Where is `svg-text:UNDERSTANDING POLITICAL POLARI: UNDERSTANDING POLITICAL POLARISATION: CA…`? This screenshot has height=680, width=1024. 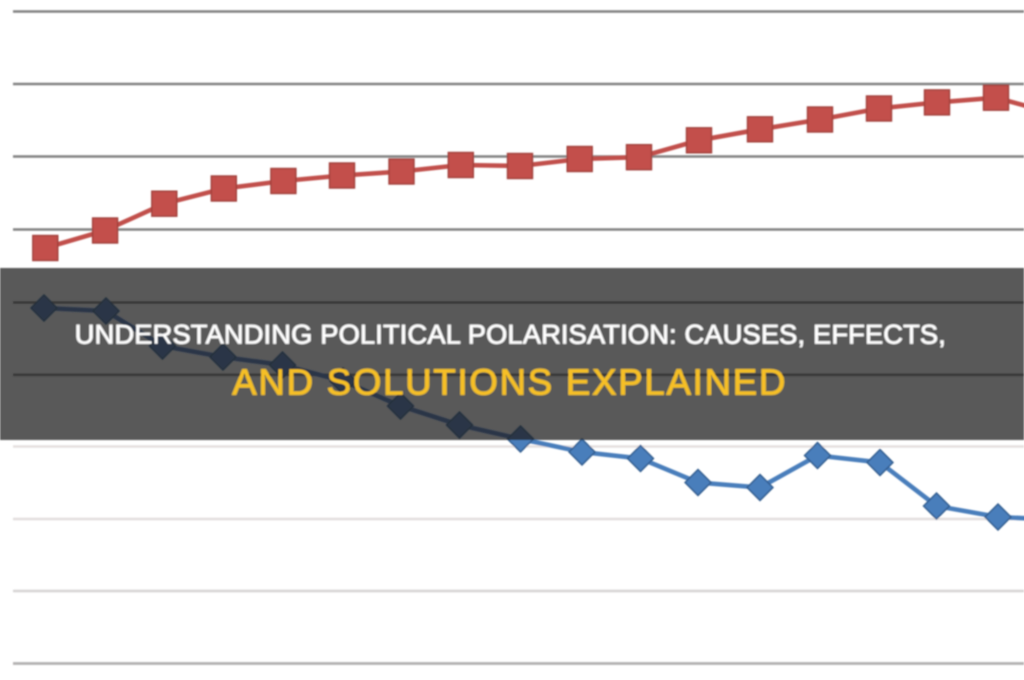
svg-text:UNDERSTANDING POLITICAL POLARI: UNDERSTANDING POLITICAL POLARISATION: CA… is located at coordinates (510, 334).